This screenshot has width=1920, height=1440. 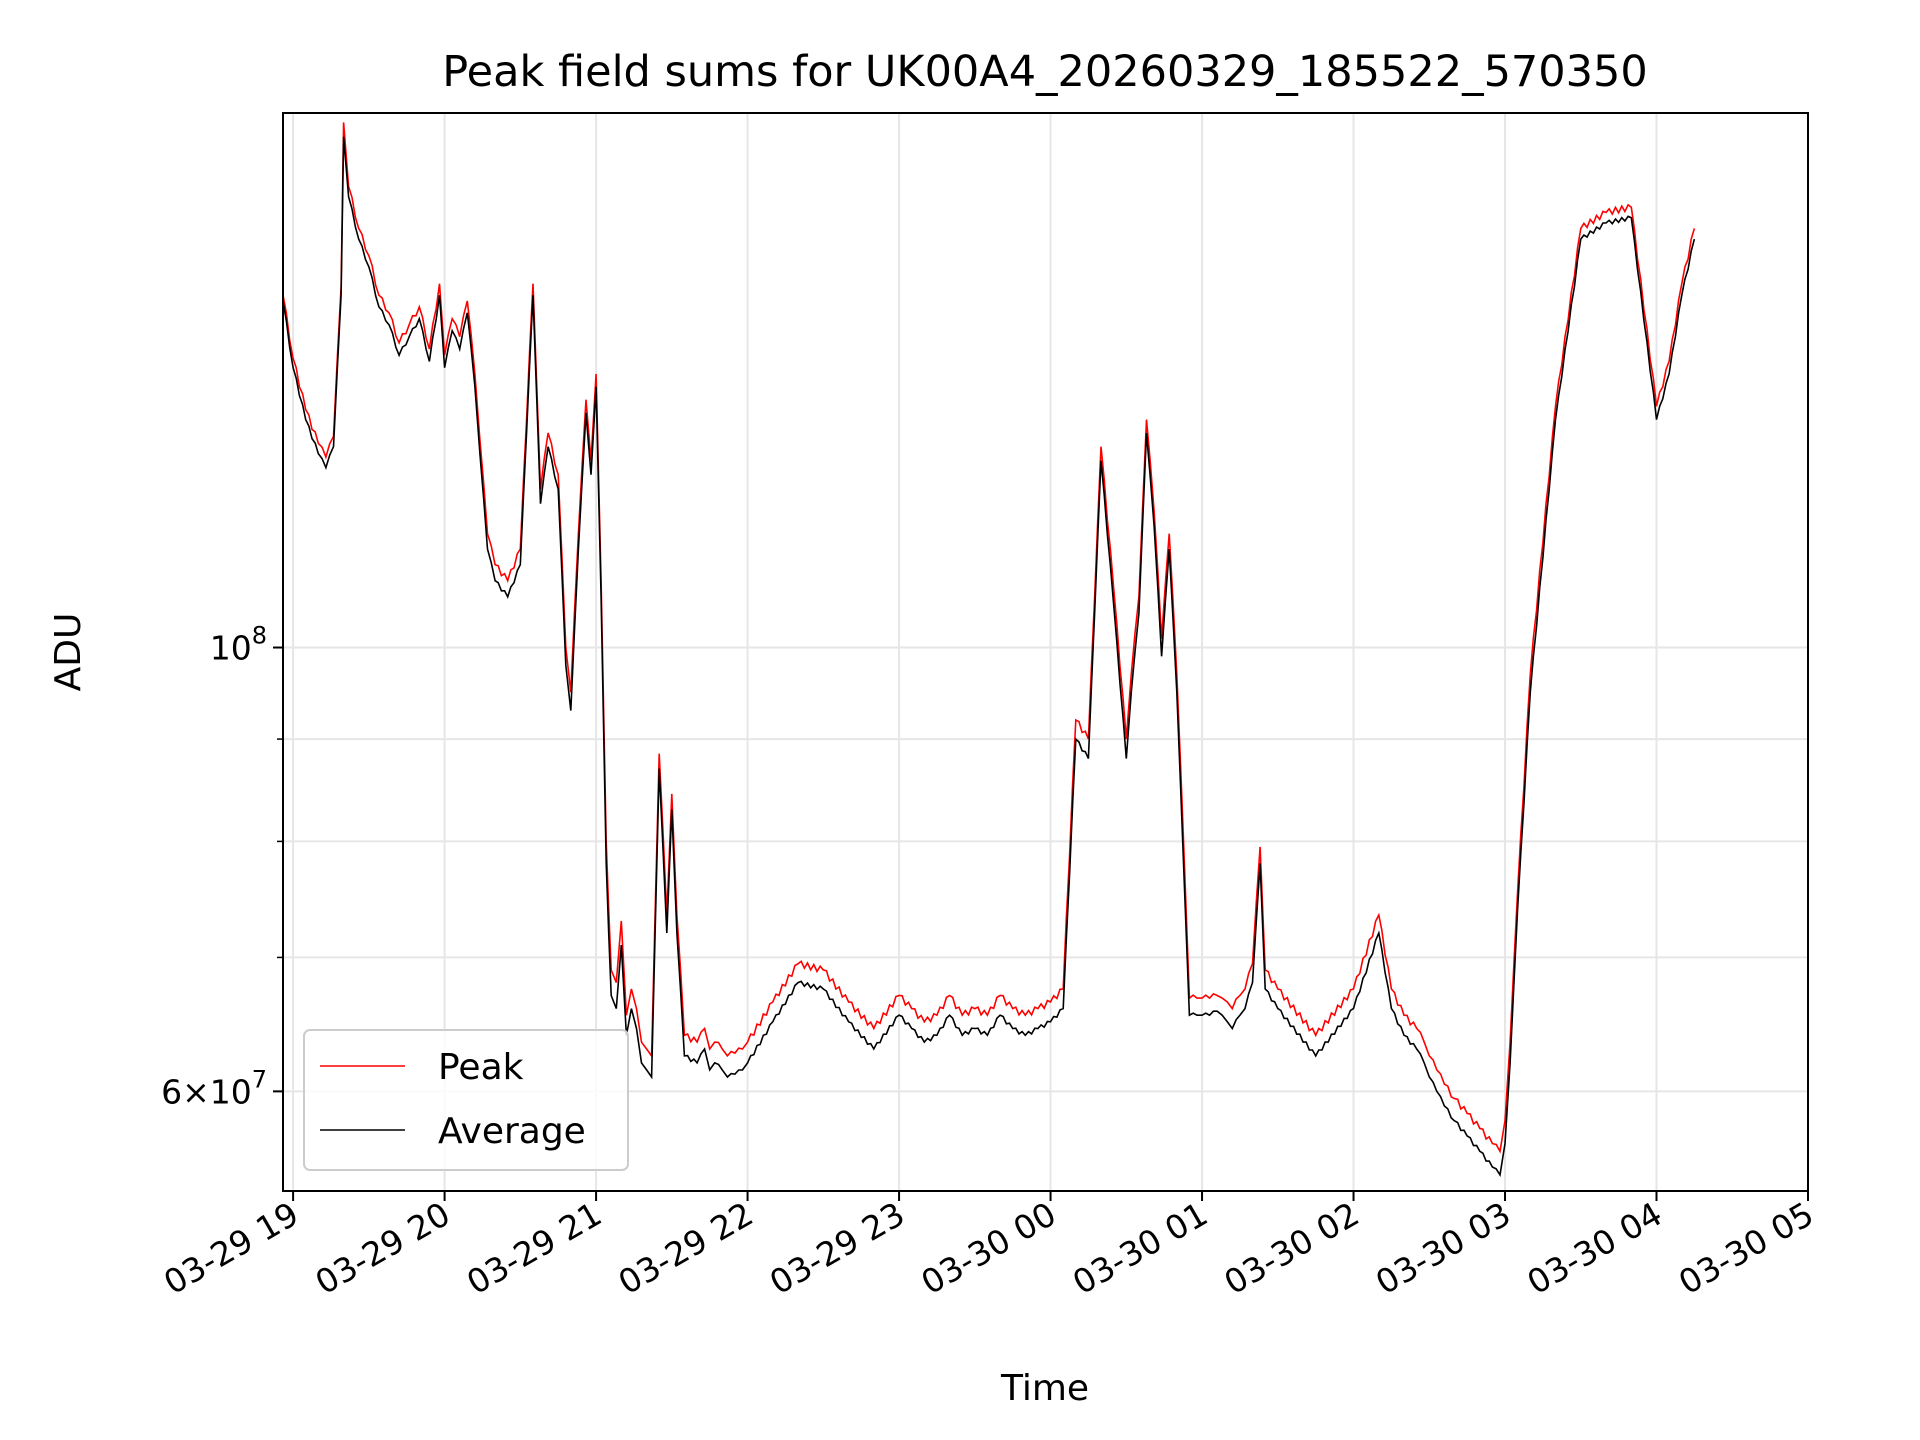 I want to click on x-axis-label: Time, so click(x=1044, y=1388).